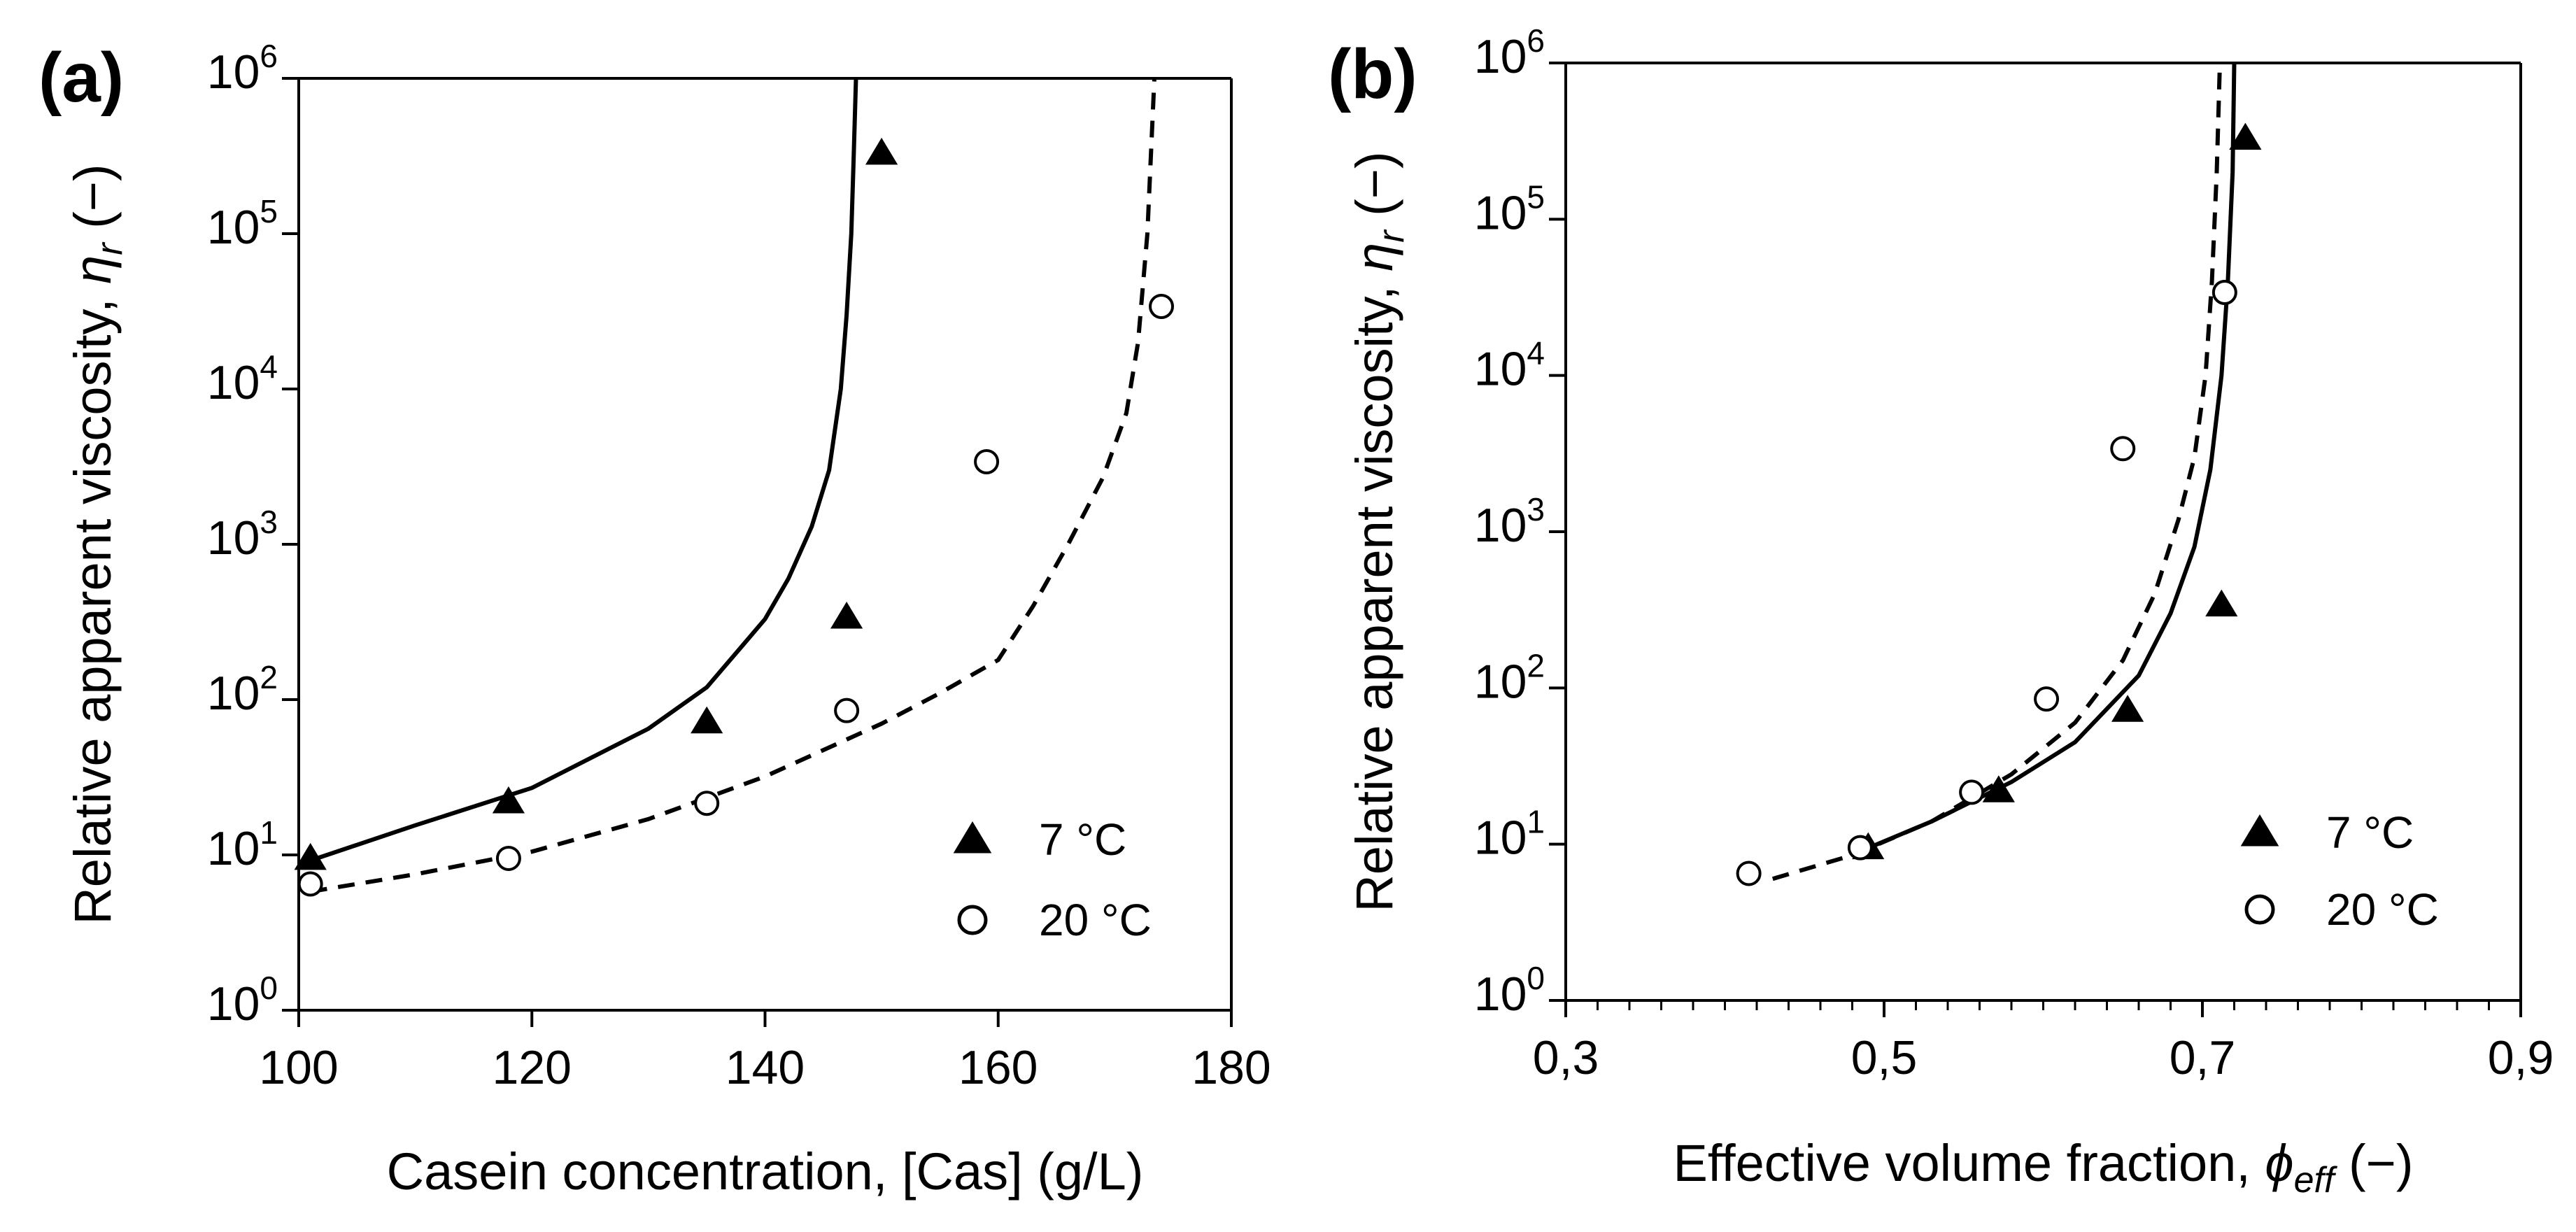 The height and width of the screenshot is (1232, 2576). What do you see at coordinates (2048, 458) in the screenshot?
I see `panel-b-solid-model-line` at bounding box center [2048, 458].